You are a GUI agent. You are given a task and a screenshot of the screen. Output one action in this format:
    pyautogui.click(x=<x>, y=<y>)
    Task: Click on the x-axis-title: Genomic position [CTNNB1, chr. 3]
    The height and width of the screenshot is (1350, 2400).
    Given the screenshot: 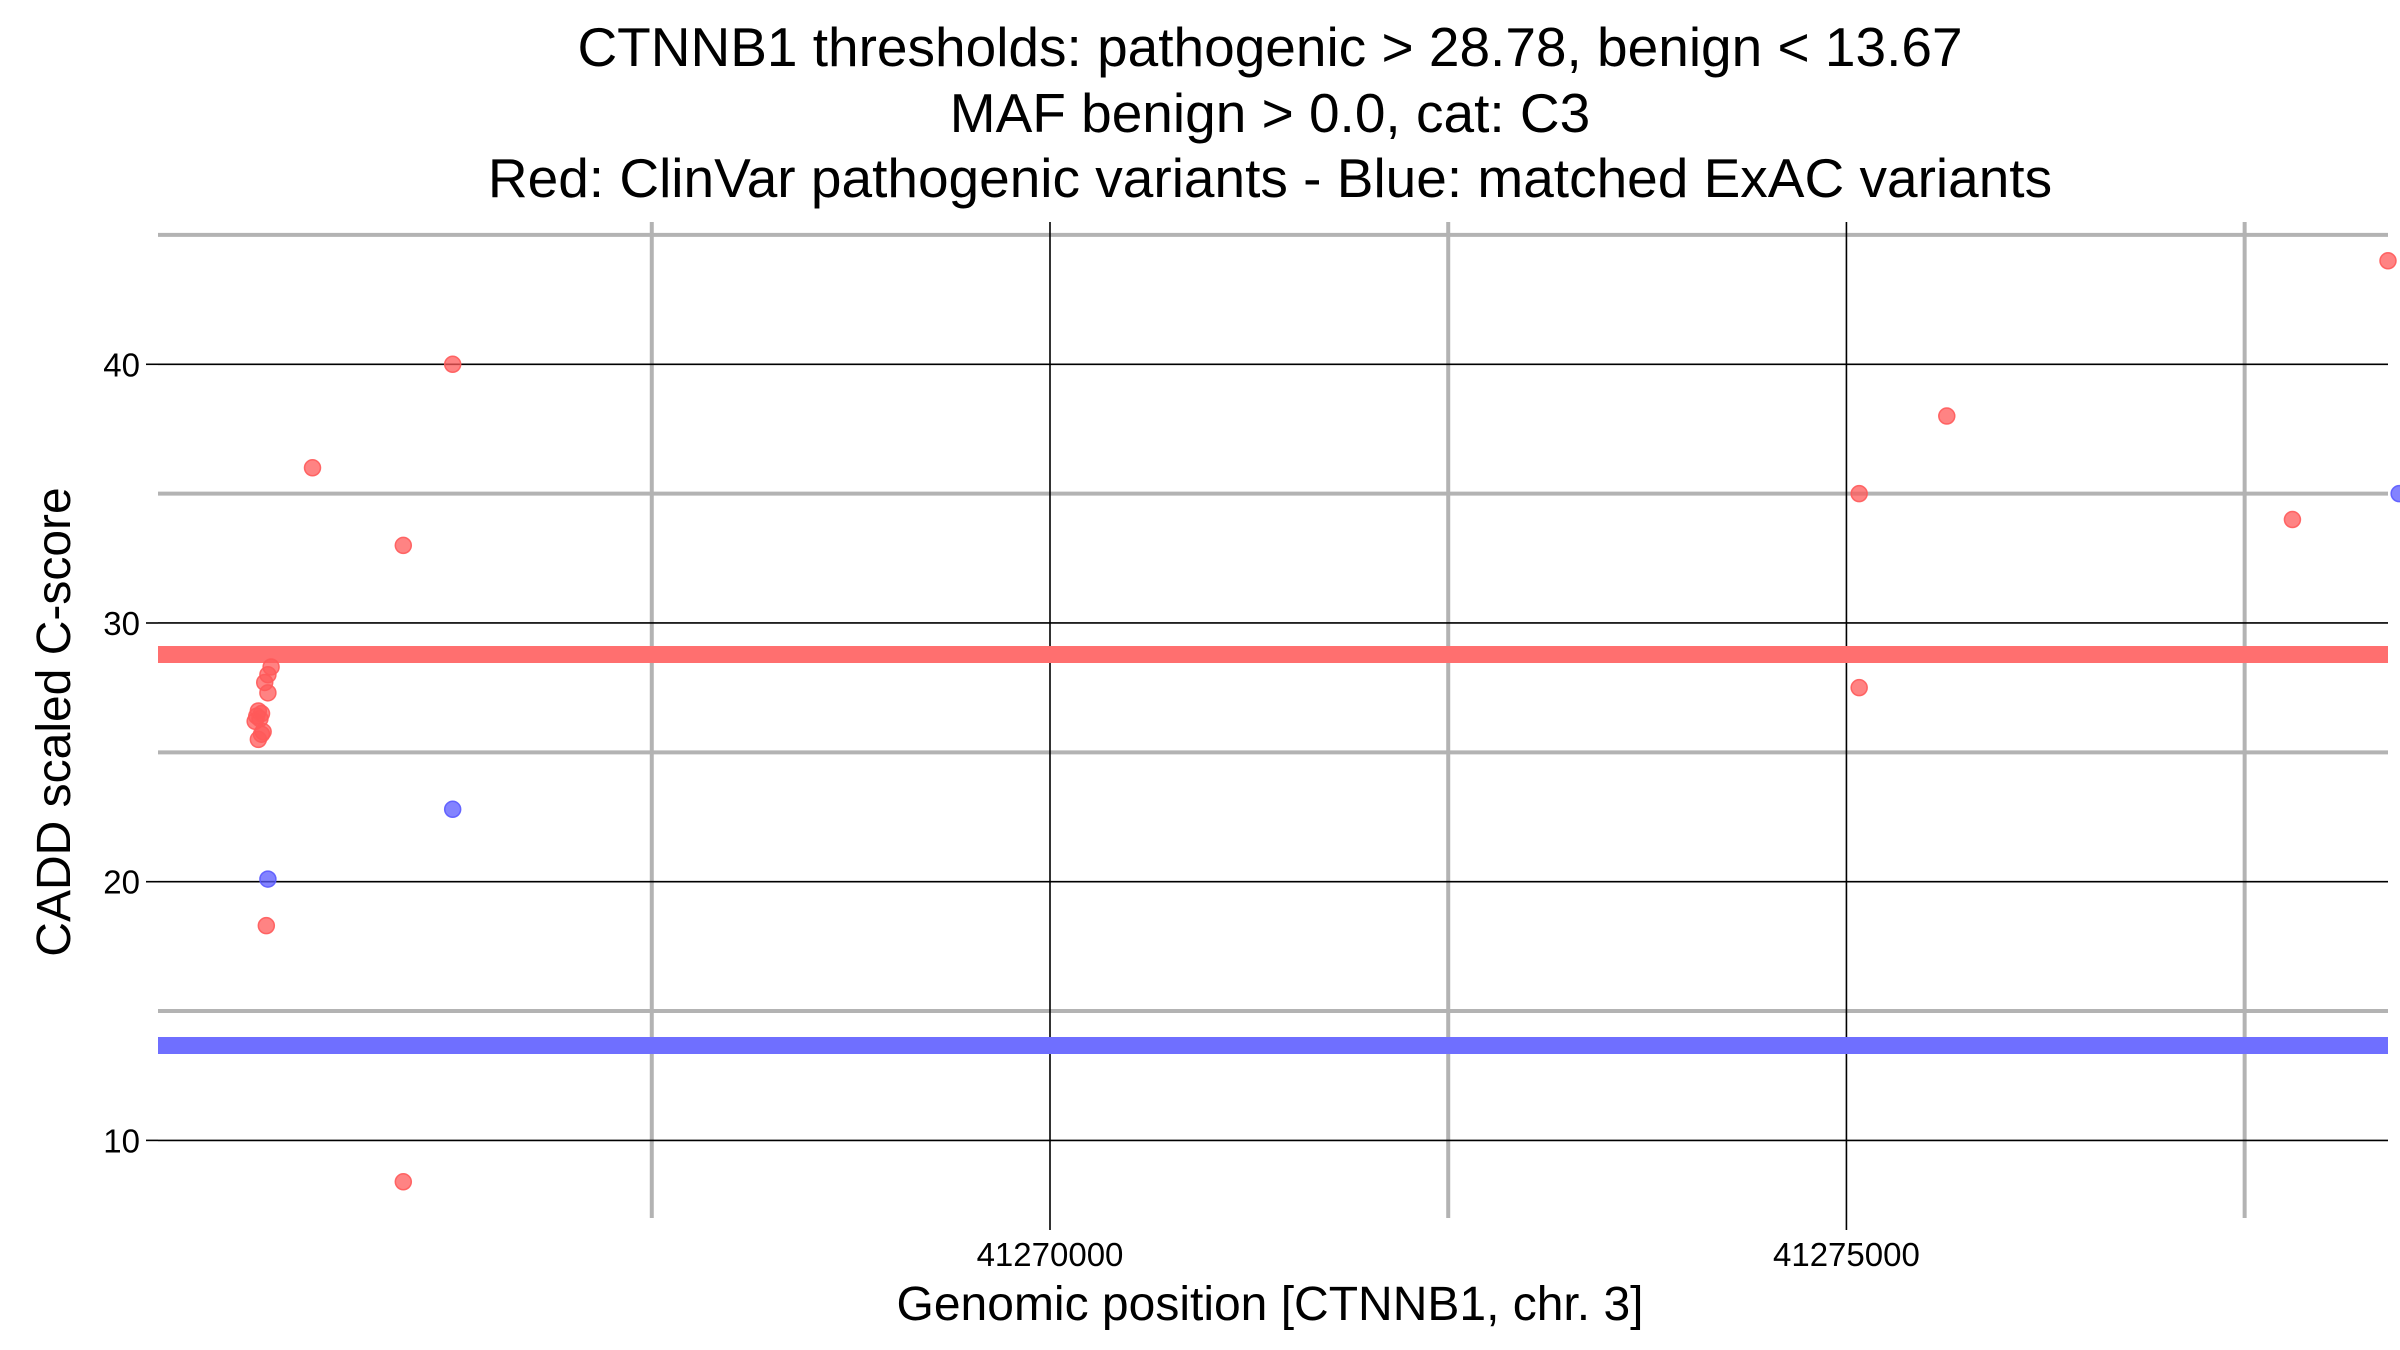 What is the action you would take?
    pyautogui.click(x=1270, y=1304)
    